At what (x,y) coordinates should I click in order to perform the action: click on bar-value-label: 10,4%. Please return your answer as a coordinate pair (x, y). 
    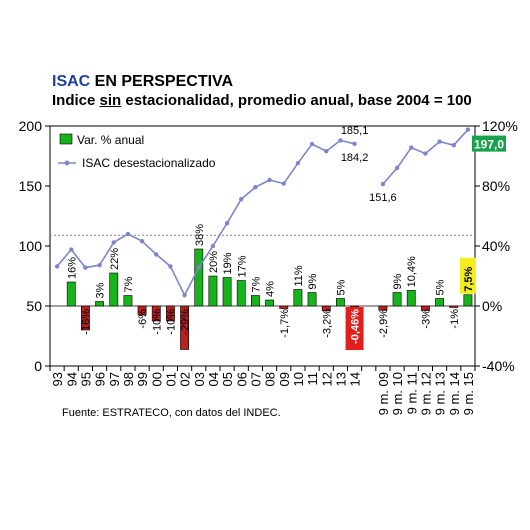
    Looking at the image, I should click on (412, 271).